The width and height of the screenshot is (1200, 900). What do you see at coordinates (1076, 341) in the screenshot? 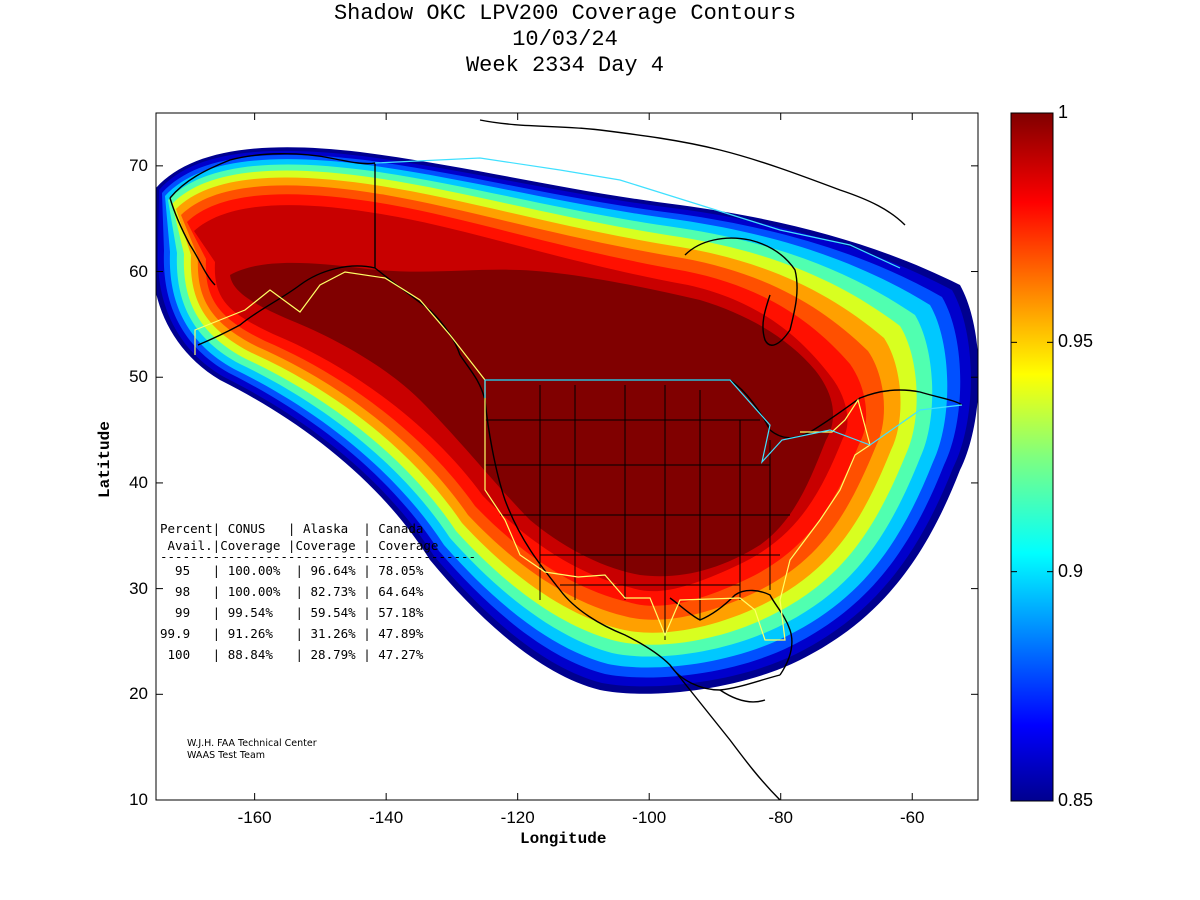
I see `colorbar-tick-label: 0.95` at bounding box center [1076, 341].